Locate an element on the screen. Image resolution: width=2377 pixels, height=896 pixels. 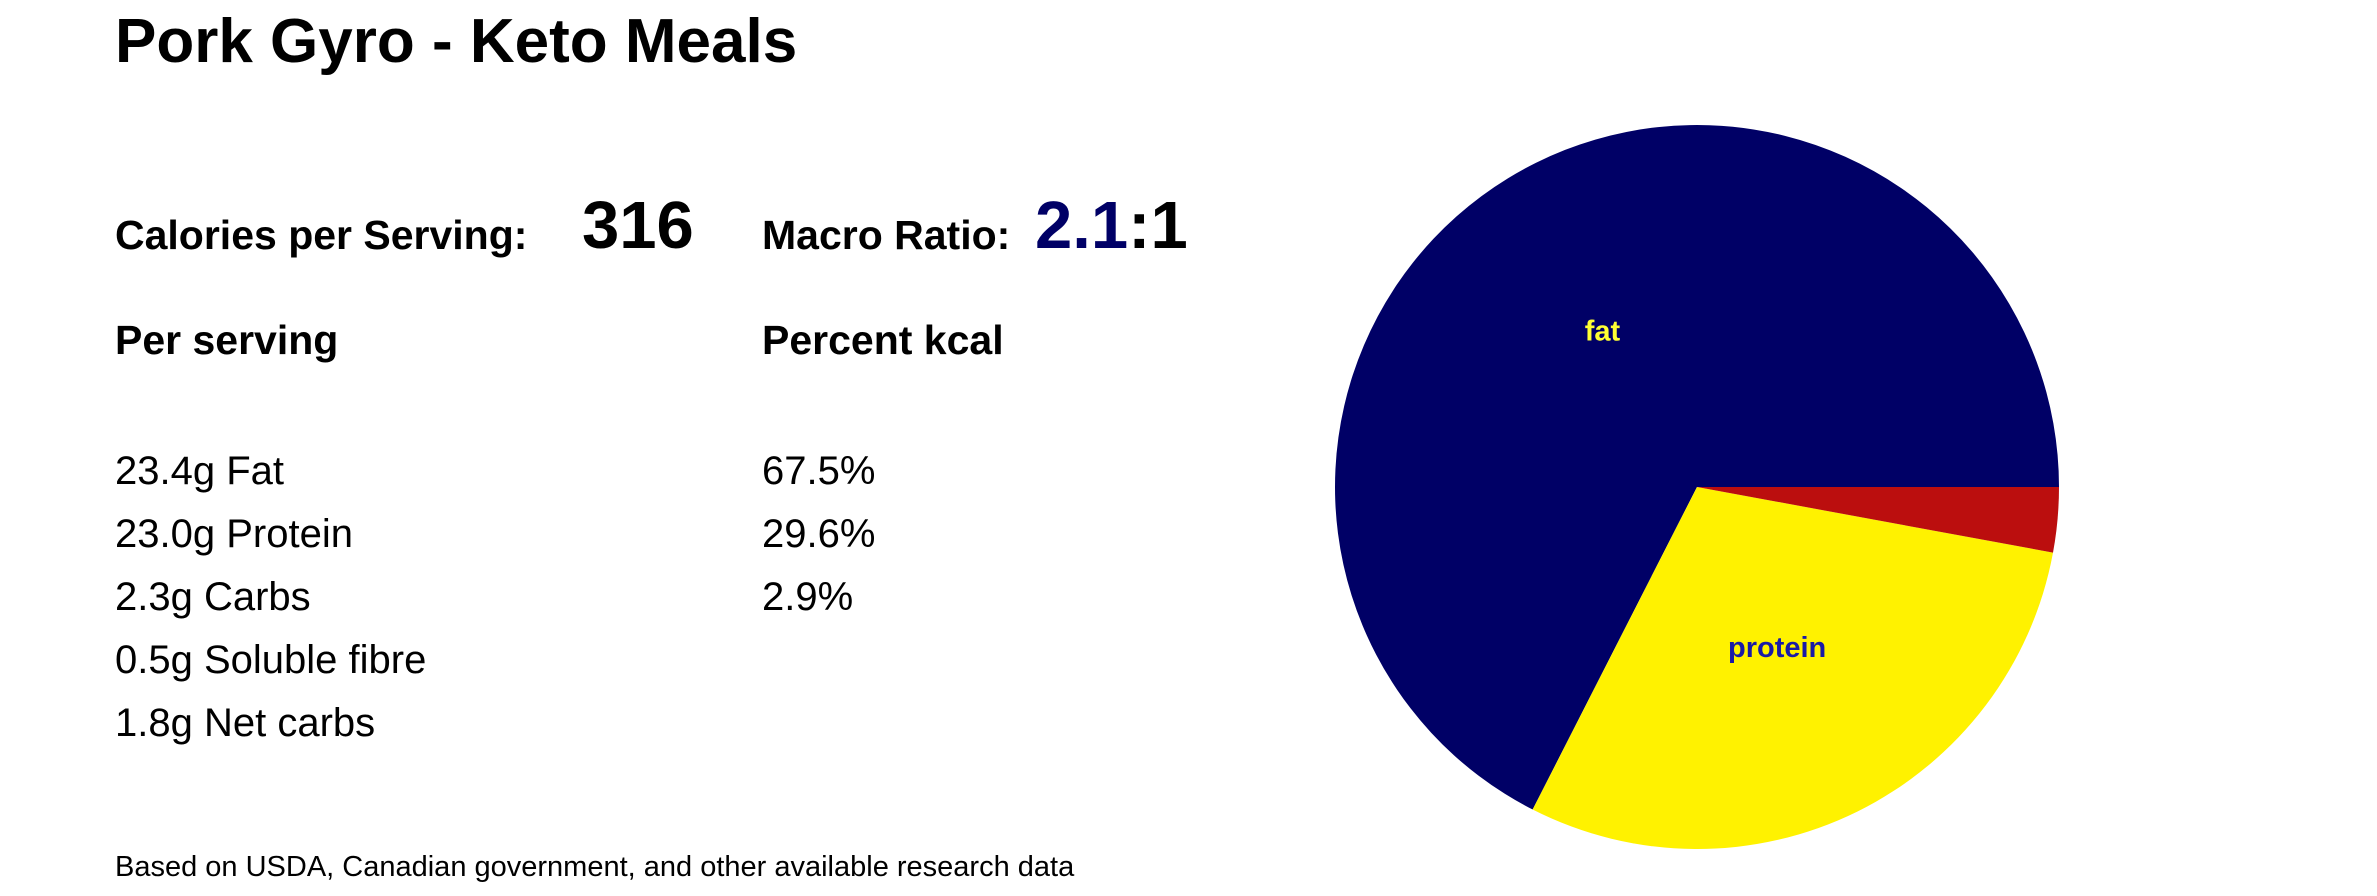
percent-kcal-item: 2.9% is located at coordinates (808, 597).